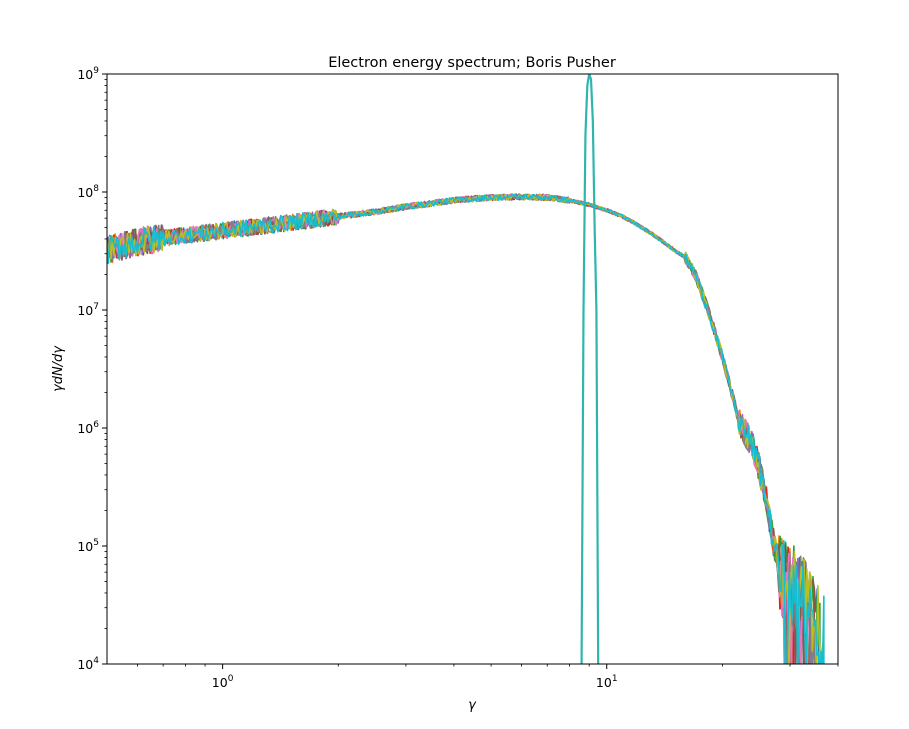 The image size is (909, 729). I want to click on x-axis: 100 101, so click(488, 677).